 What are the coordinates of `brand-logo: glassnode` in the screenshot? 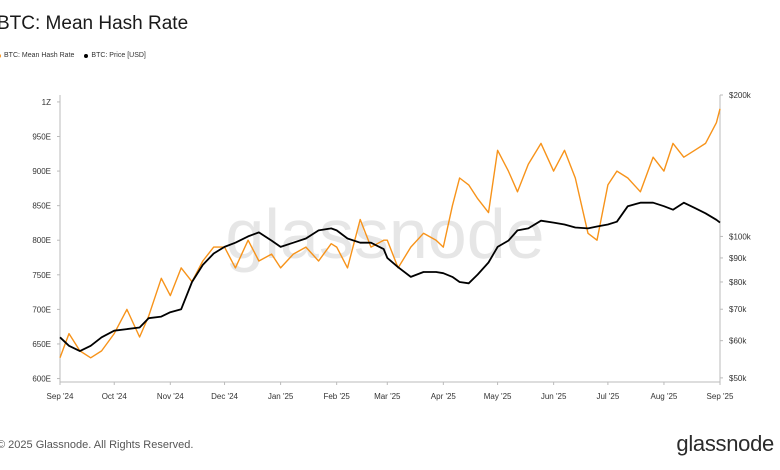 It's located at (725, 443).